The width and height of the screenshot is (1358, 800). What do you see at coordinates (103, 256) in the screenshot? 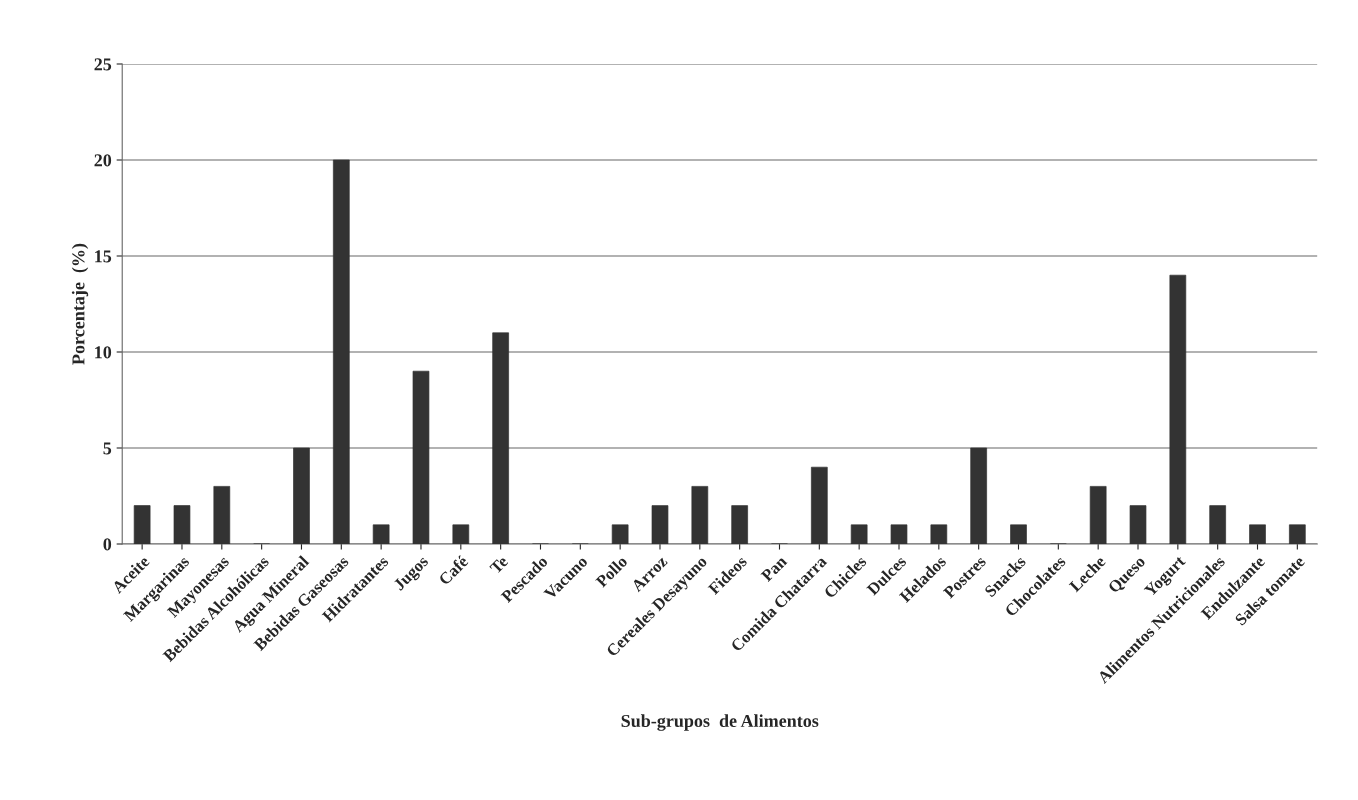
I see `y-tick-label: 15` at bounding box center [103, 256].